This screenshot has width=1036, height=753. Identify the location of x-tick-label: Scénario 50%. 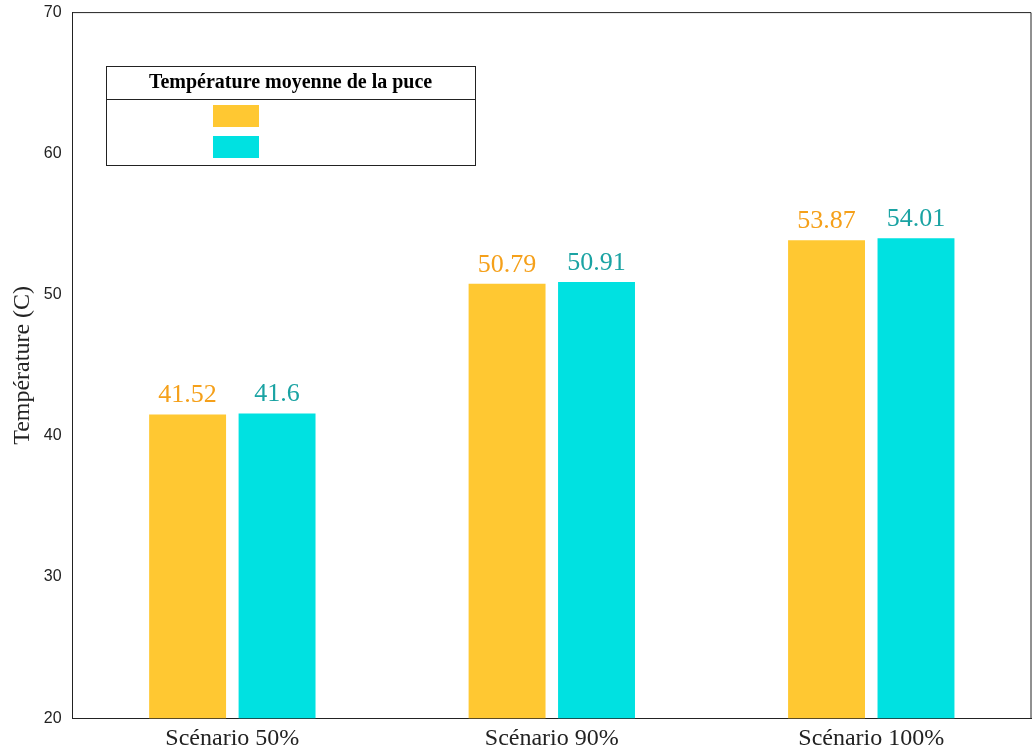
(232, 736).